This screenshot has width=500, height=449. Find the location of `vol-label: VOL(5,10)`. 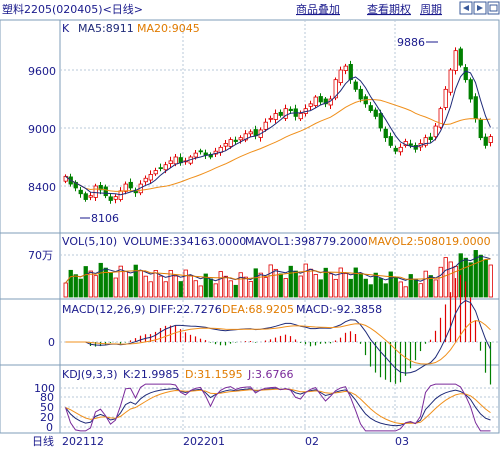

vol-label: VOL(5,10) is located at coordinates (89, 241).